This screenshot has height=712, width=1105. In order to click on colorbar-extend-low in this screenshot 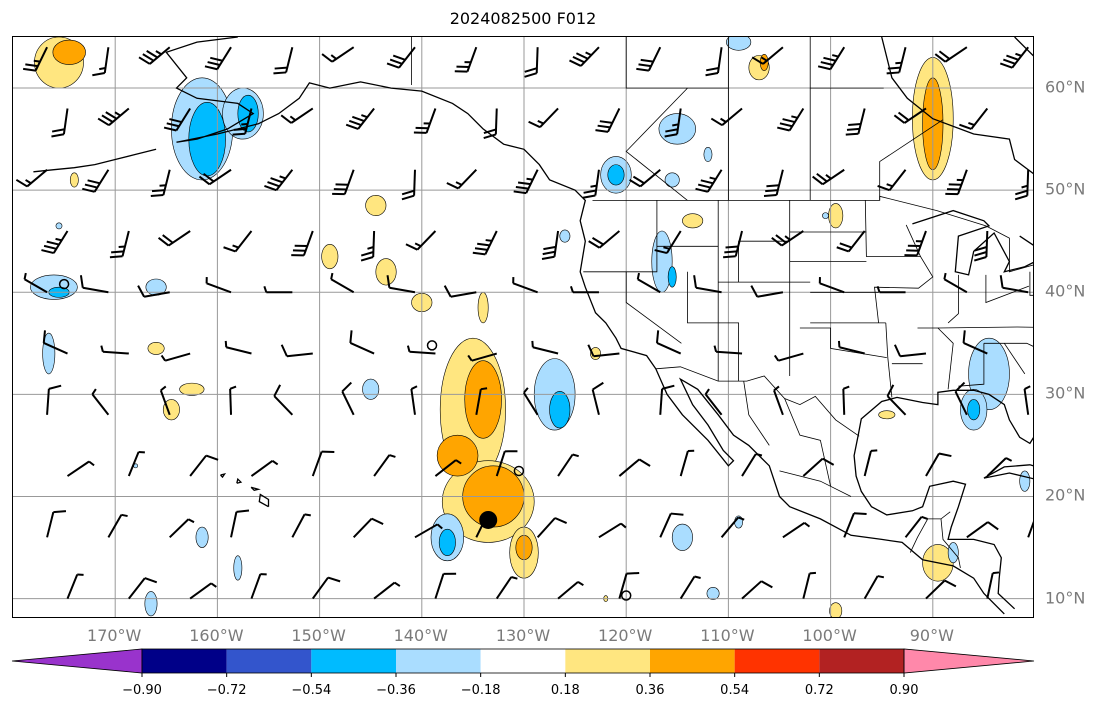, I will do `click(77, 661)`.